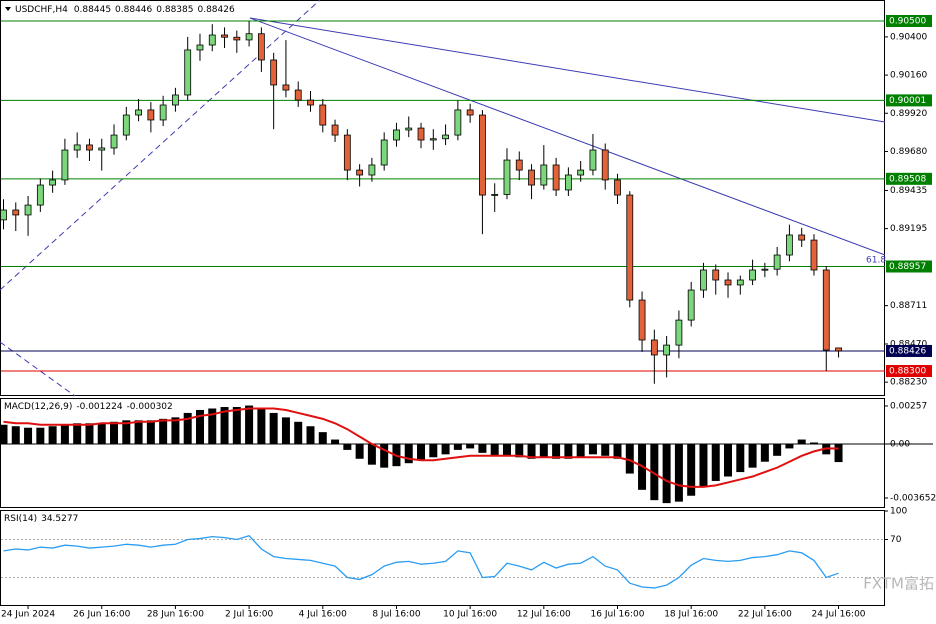 This screenshot has height=624, width=936. What do you see at coordinates (908, 152) in the screenshot?
I see `y-tick-label: 0.89680` at bounding box center [908, 152].